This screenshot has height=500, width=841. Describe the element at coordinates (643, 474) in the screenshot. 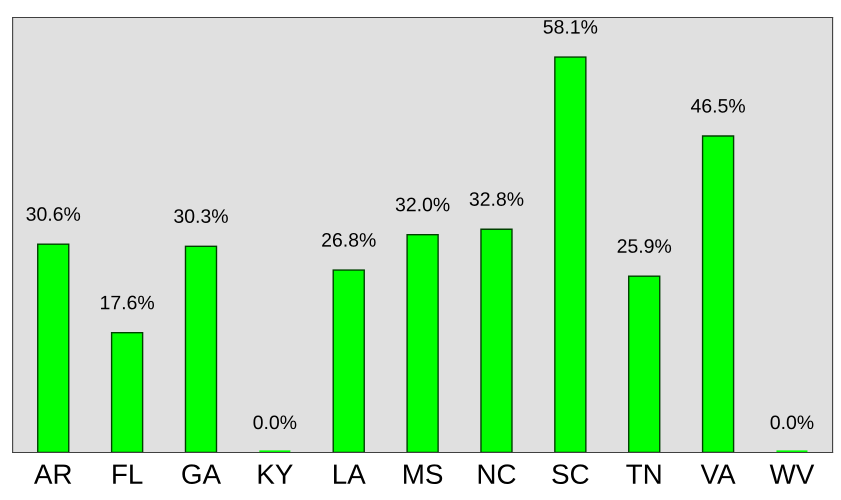

I see `x-tick-label: TN` at that location.